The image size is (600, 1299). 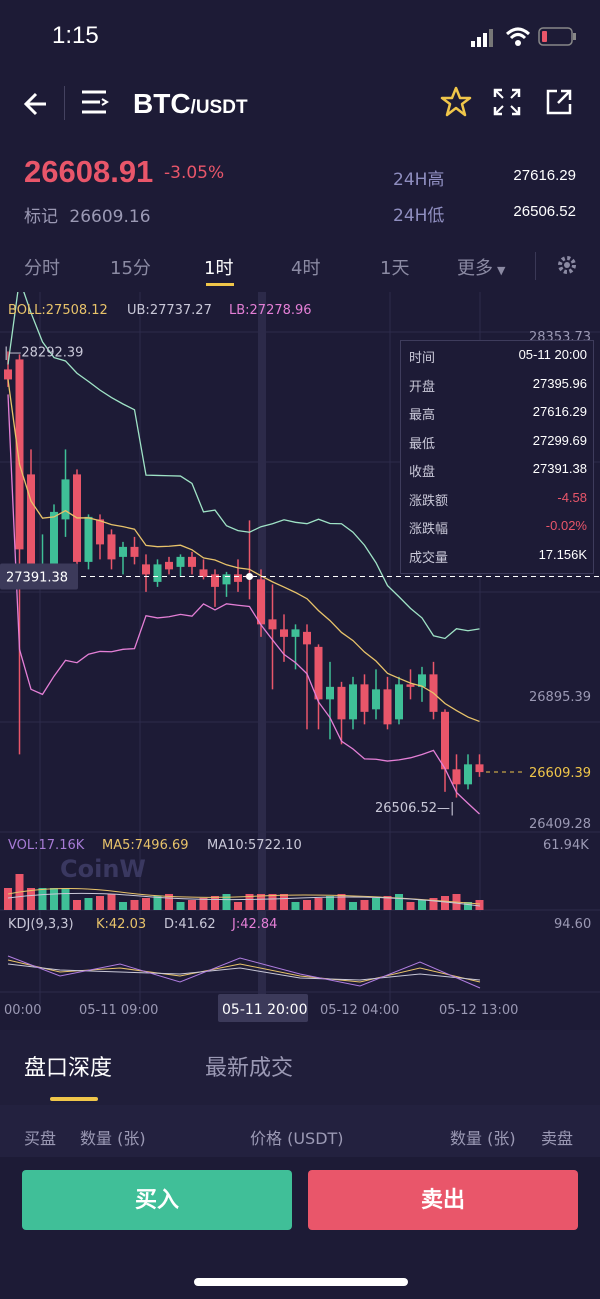 I want to click on tab-1h: 1时, so click(x=219, y=268).